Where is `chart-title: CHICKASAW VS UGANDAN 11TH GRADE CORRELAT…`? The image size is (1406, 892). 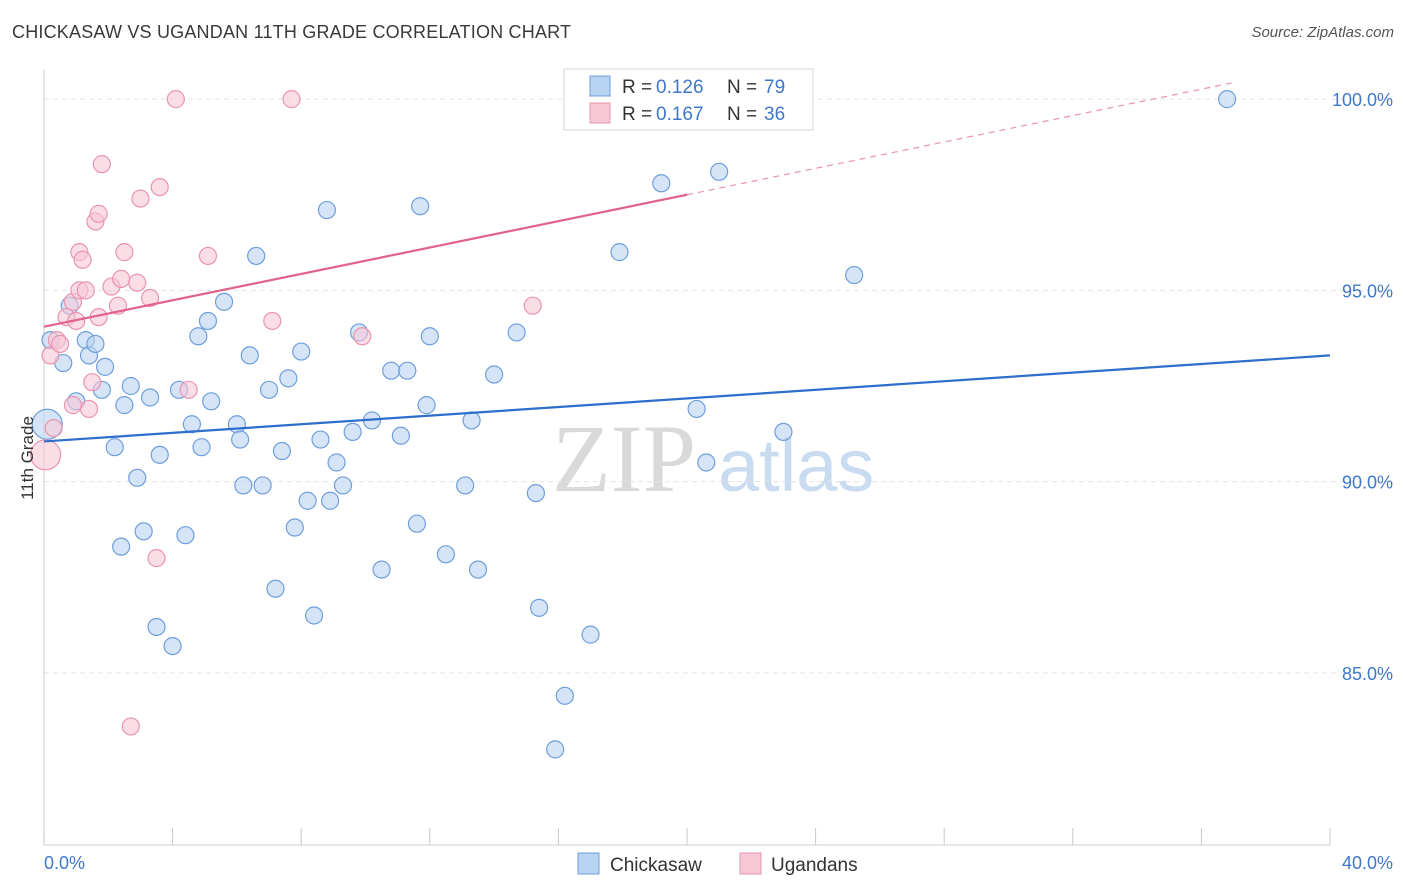
chart-title: CHICKASAW VS UGANDAN 11TH GRADE CORRELAT… is located at coordinates (292, 32).